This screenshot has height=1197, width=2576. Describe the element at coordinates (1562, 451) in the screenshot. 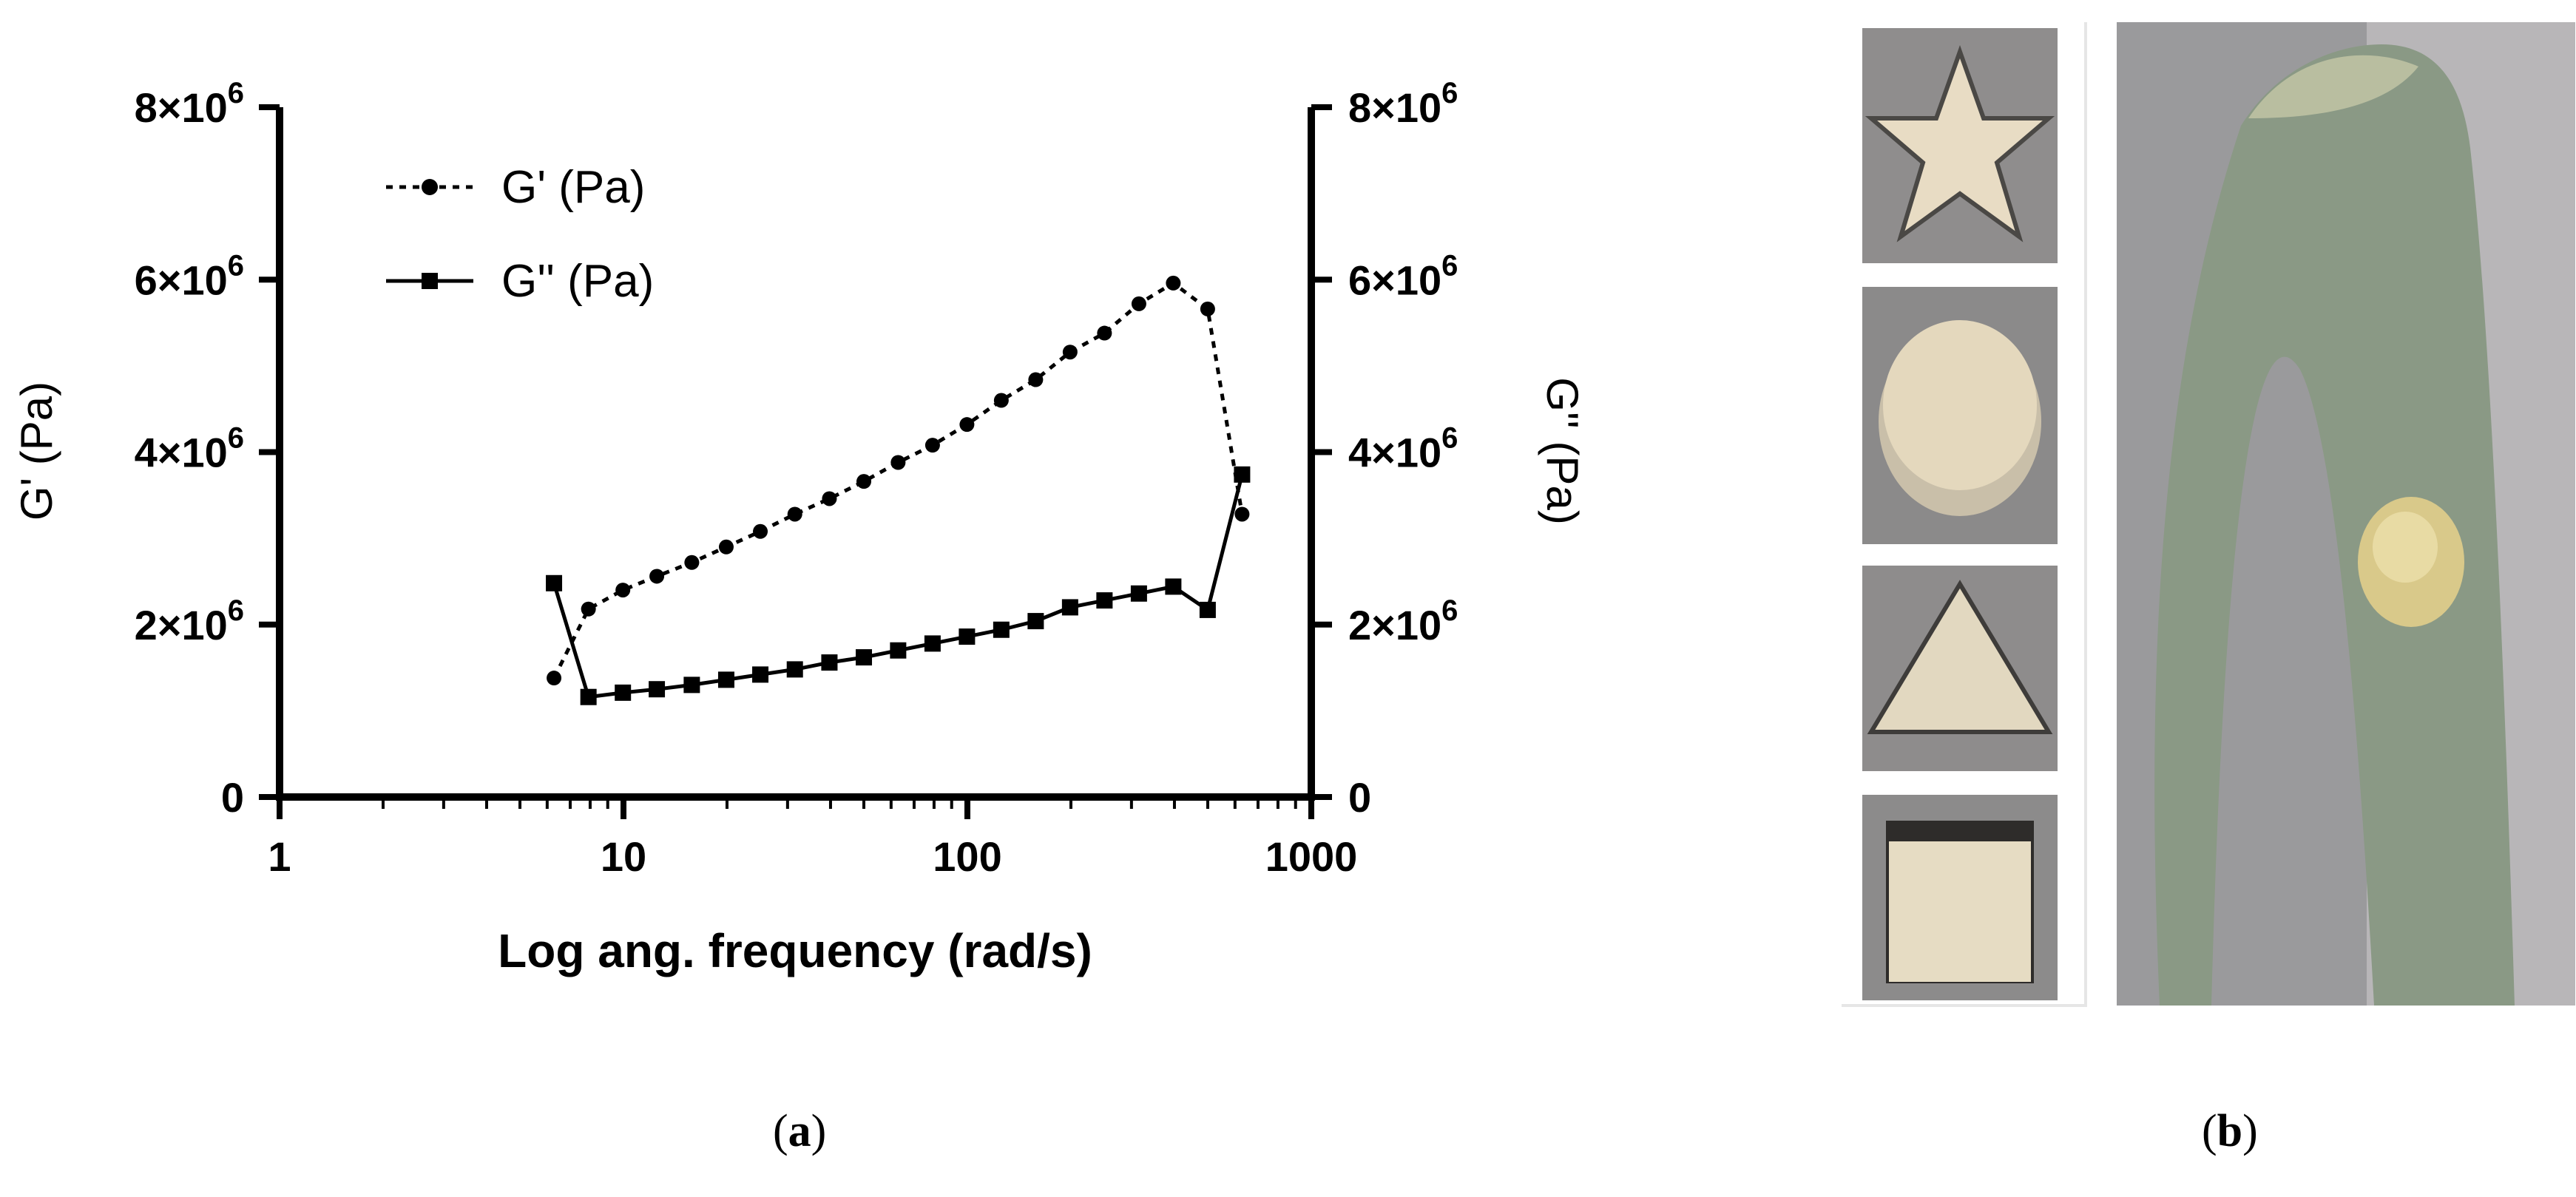

I see `right-y-axis-label: G'' (Pa)` at that location.